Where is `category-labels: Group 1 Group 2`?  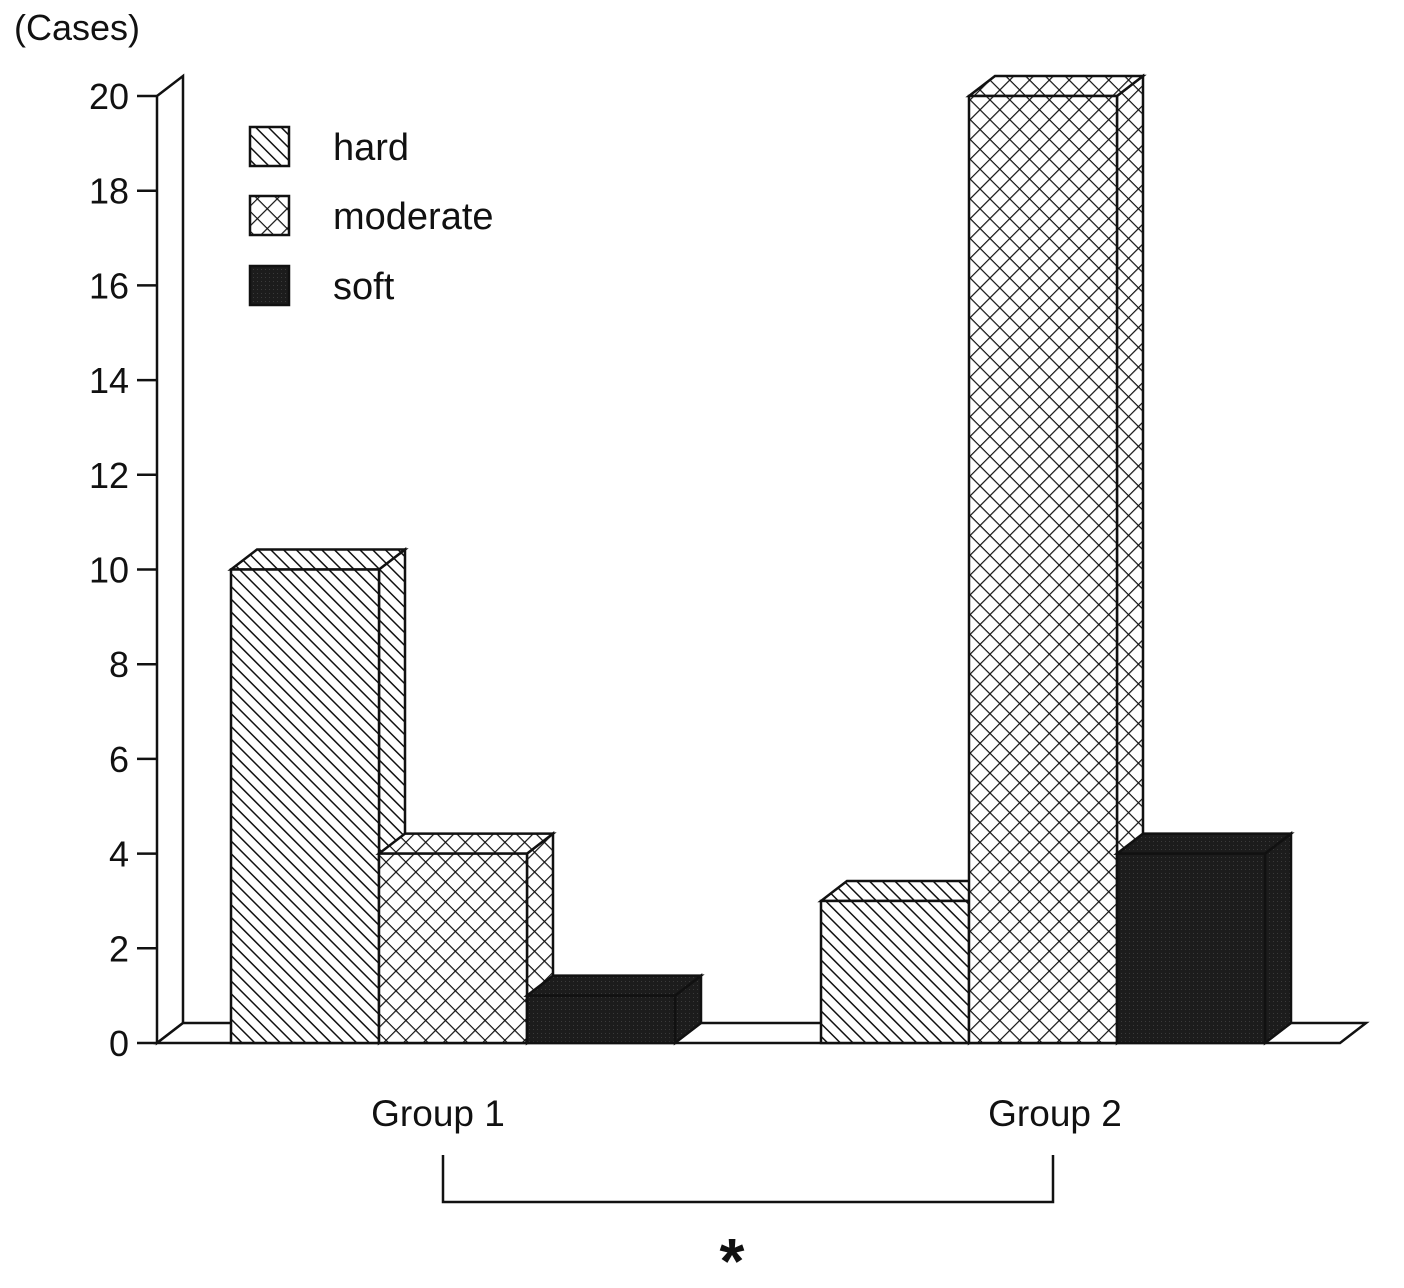
category-labels: Group 1 Group 2 is located at coordinates (746, 1113).